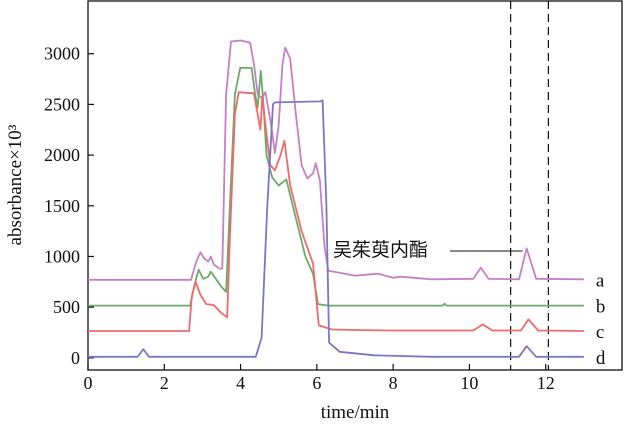 The image size is (624, 427). Describe the element at coordinates (15, 184) in the screenshot. I see `y-axis-label: absorbance×10³` at that location.